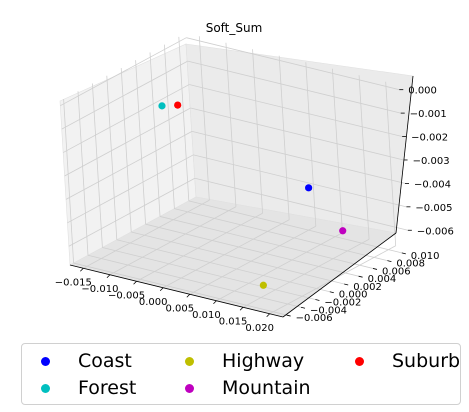 This screenshot has height=412, width=469. I want to click on x-tick-label: 0.010, so click(206, 315).